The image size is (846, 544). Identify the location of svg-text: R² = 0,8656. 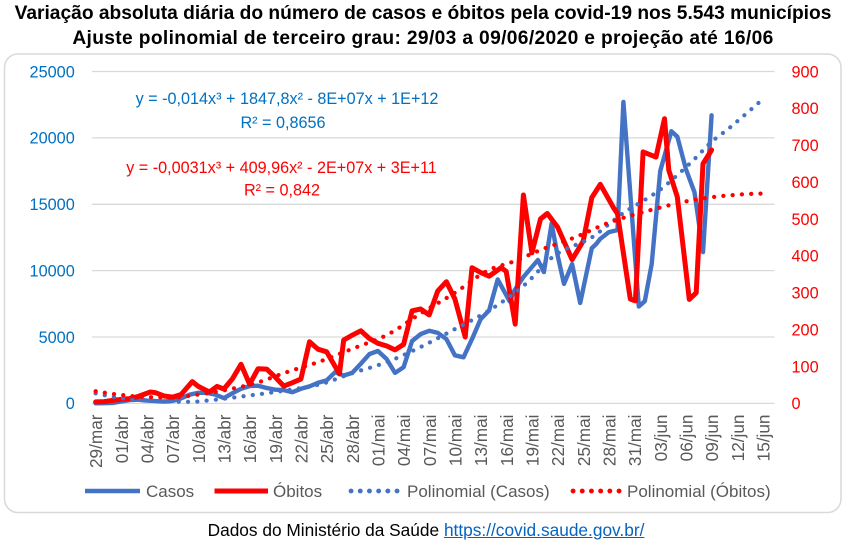
(282, 123).